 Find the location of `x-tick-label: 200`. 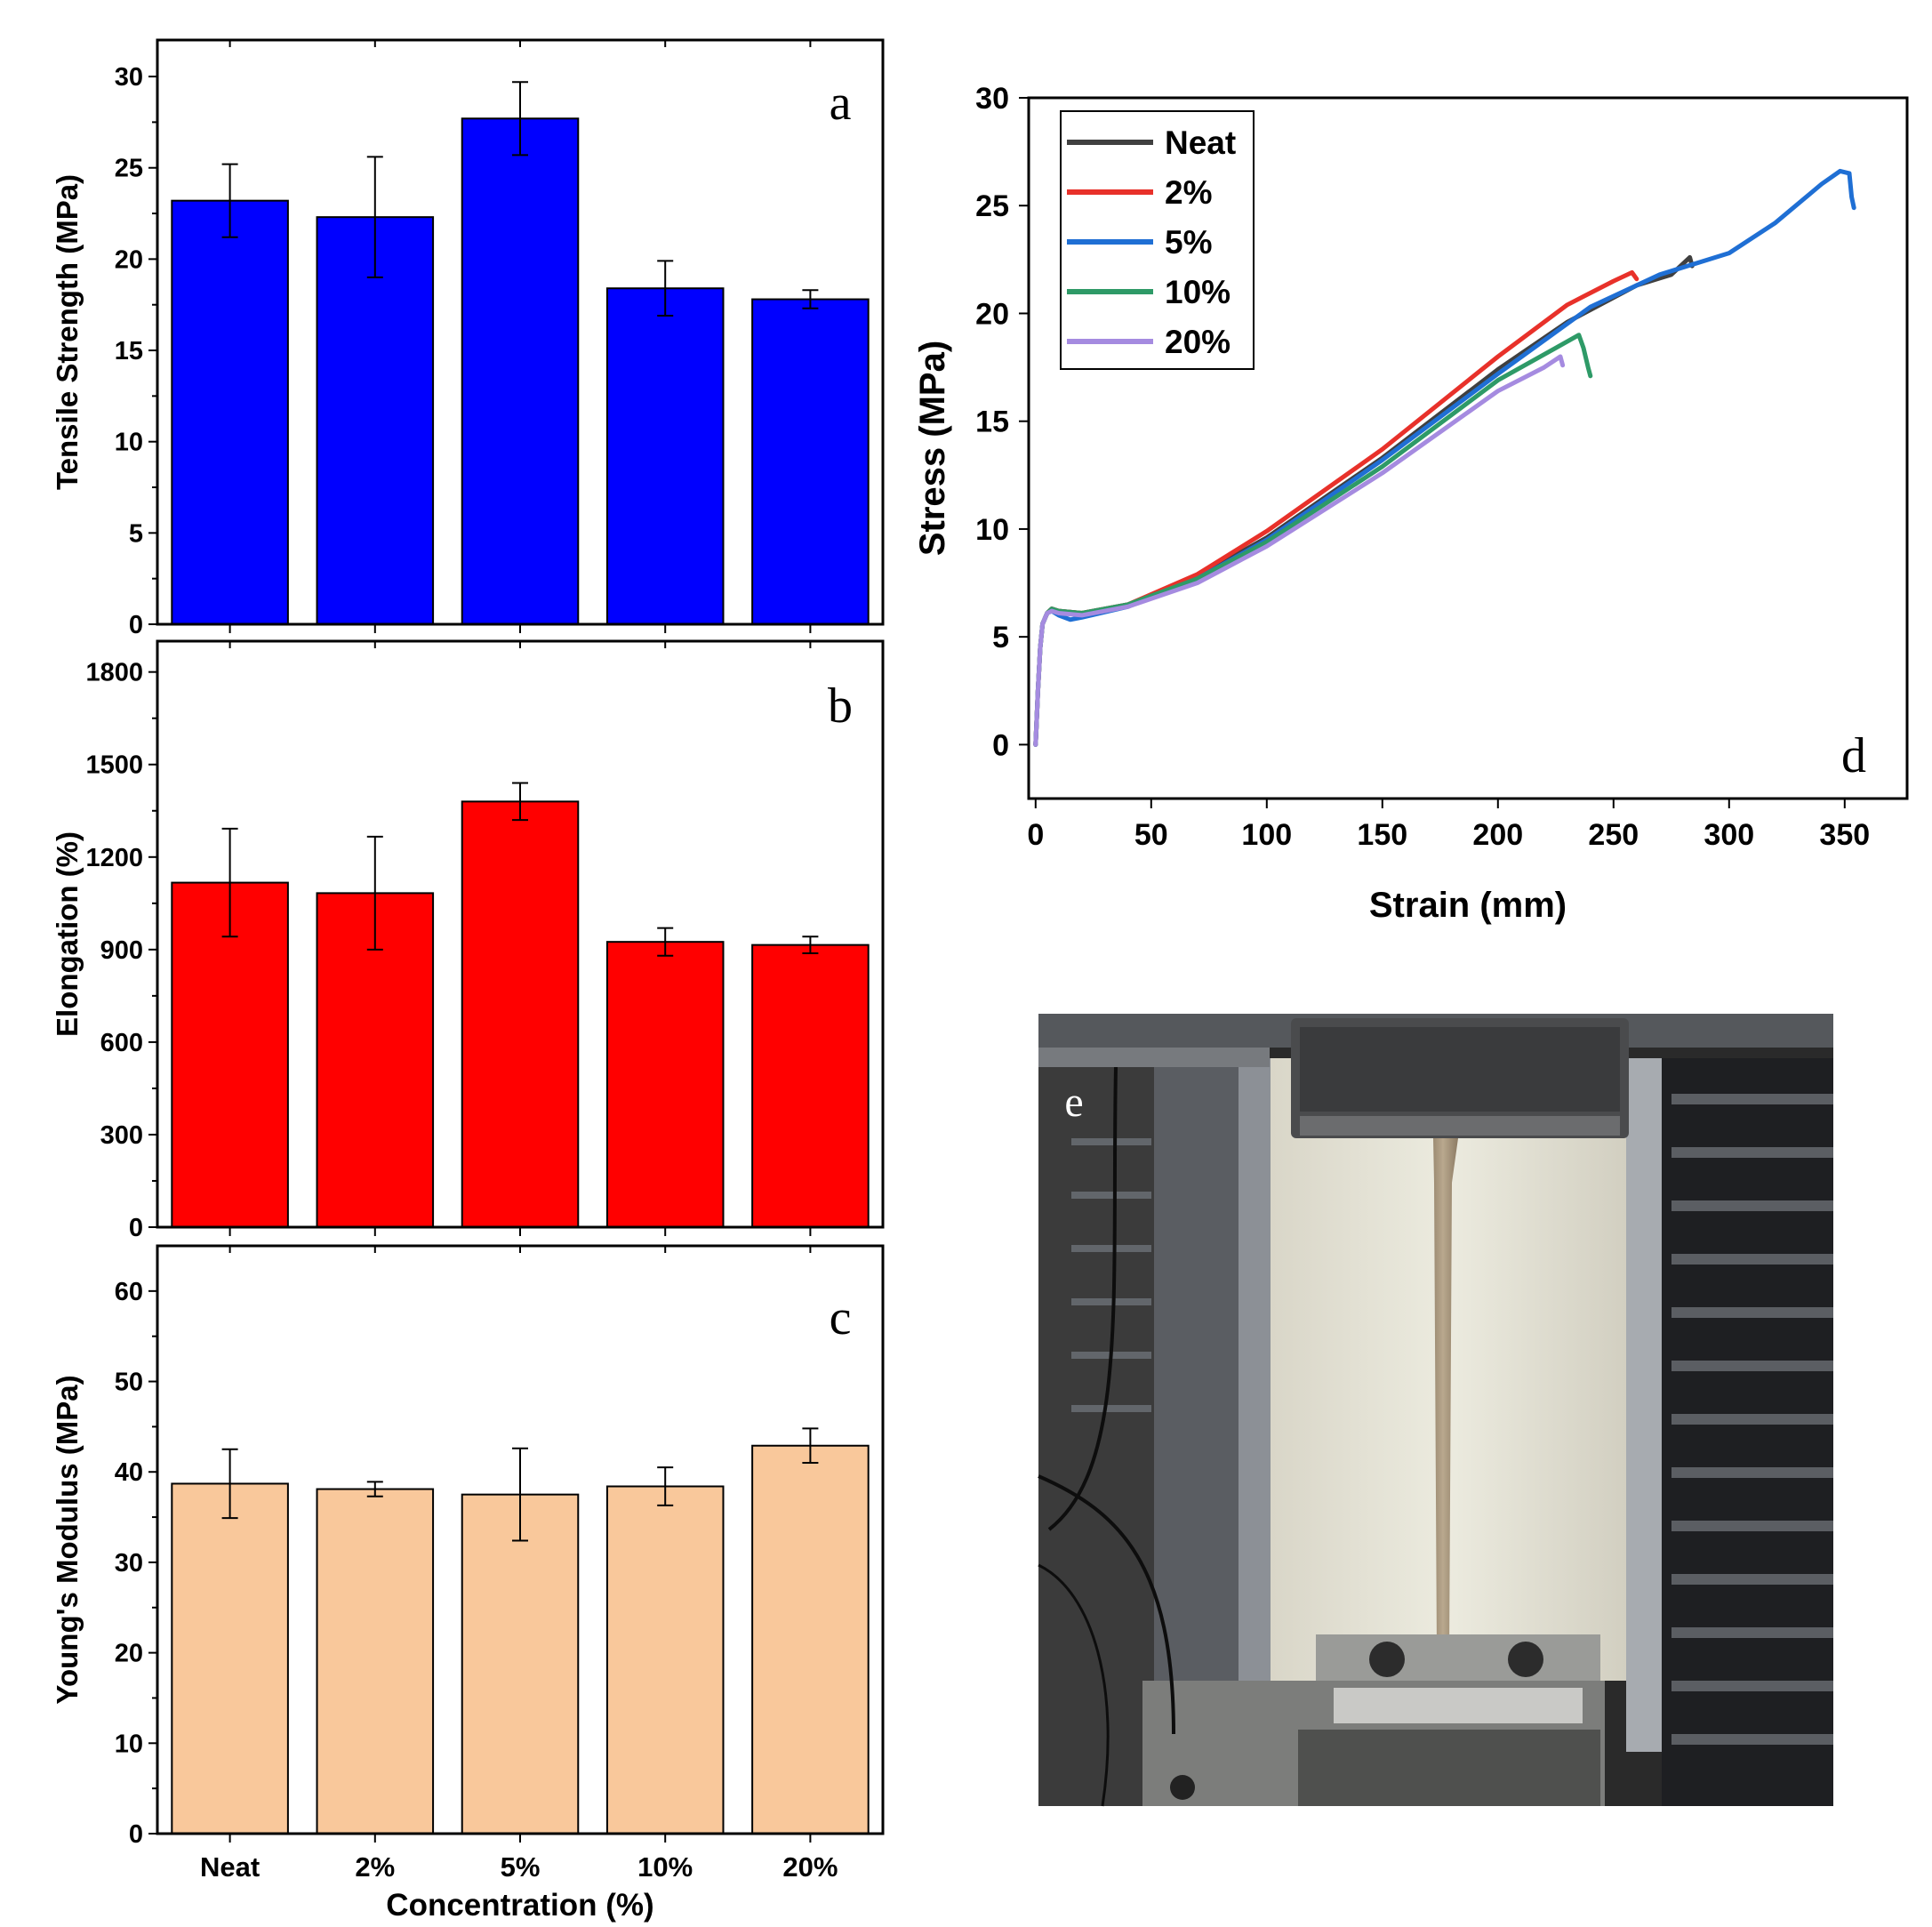

x-tick-label: 200 is located at coordinates (1498, 835).